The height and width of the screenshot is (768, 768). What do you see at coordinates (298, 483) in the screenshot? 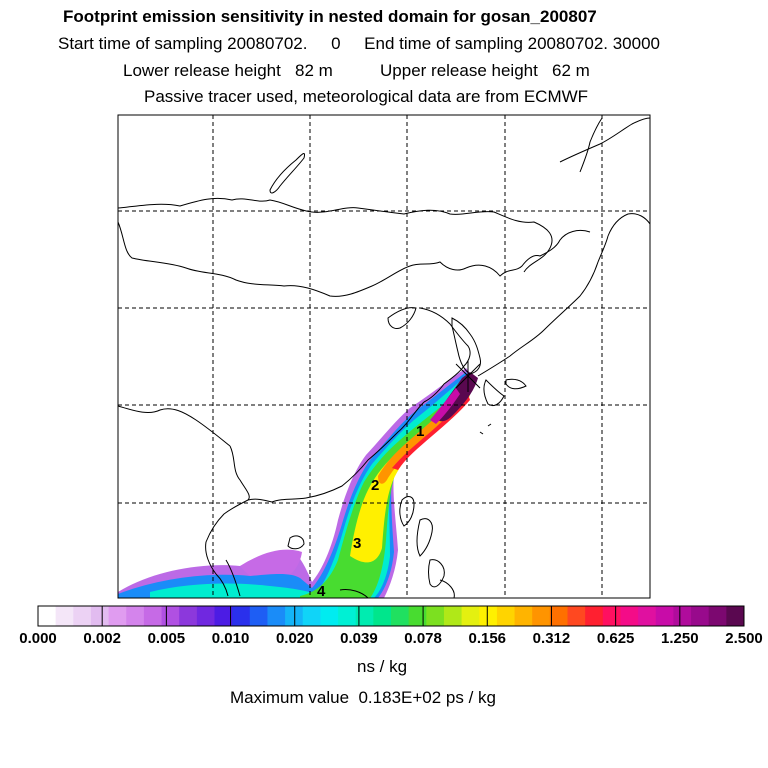
I see `footprint-plume` at bounding box center [298, 483].